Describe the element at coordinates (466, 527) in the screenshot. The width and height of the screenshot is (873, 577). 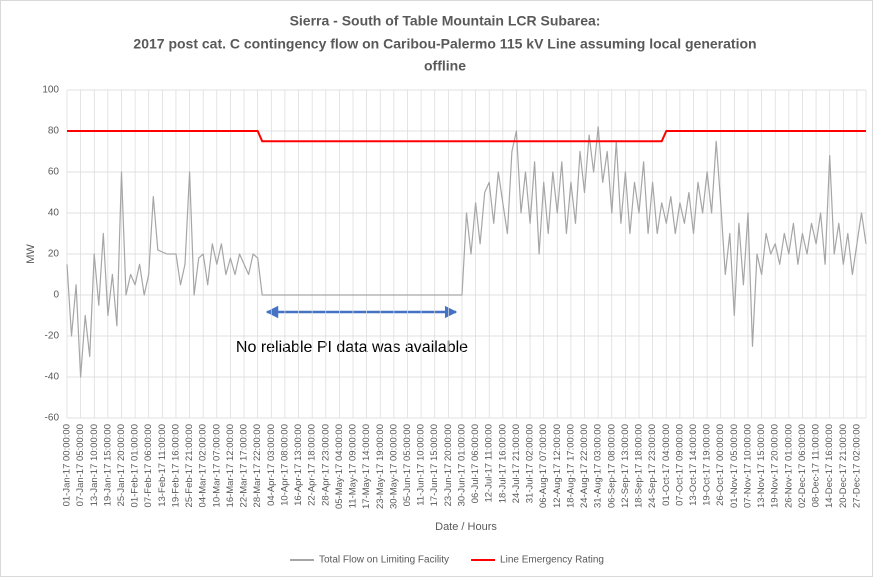
I see `x-axis-label: Date / Hours` at that location.